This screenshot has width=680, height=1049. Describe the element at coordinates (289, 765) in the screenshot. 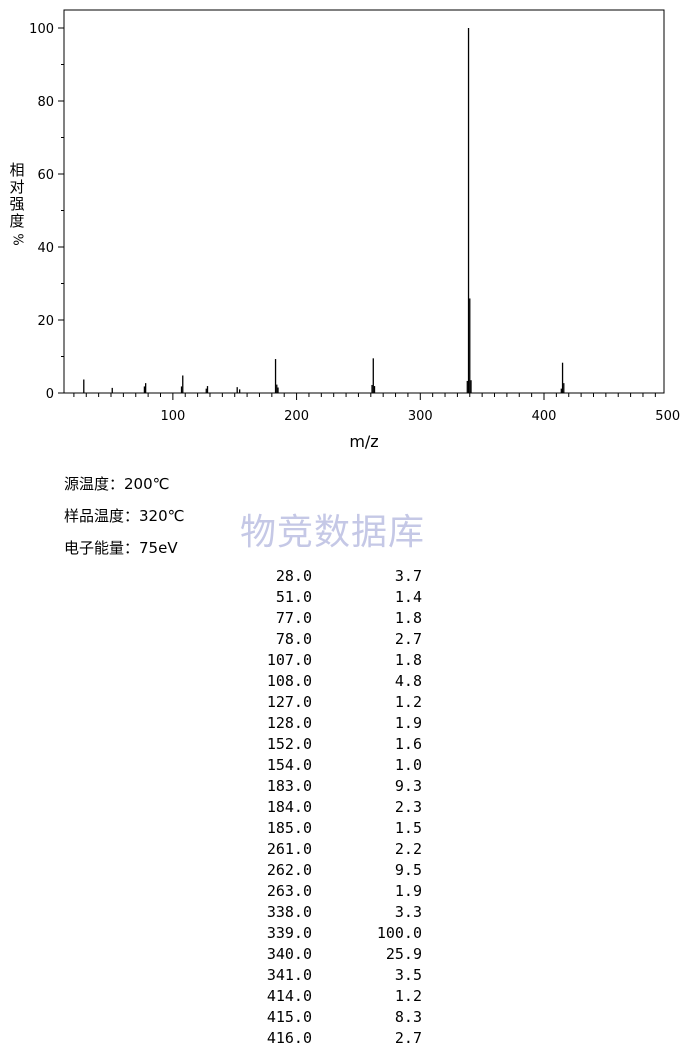

I see `table-cell-mz: 154.0` at that location.